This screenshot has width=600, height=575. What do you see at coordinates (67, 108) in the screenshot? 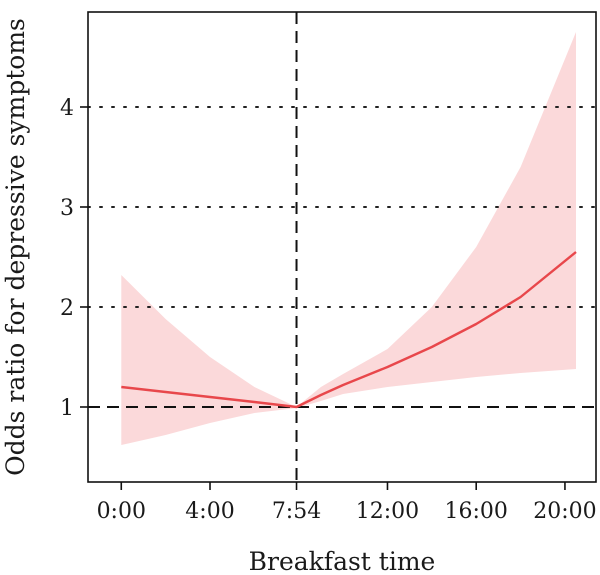
I see `y-tick-label: 4` at bounding box center [67, 108].